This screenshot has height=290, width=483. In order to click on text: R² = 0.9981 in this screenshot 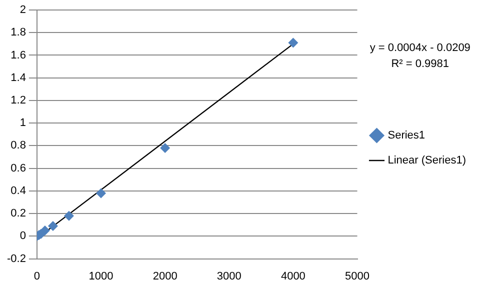, I will do `click(420, 64)`.